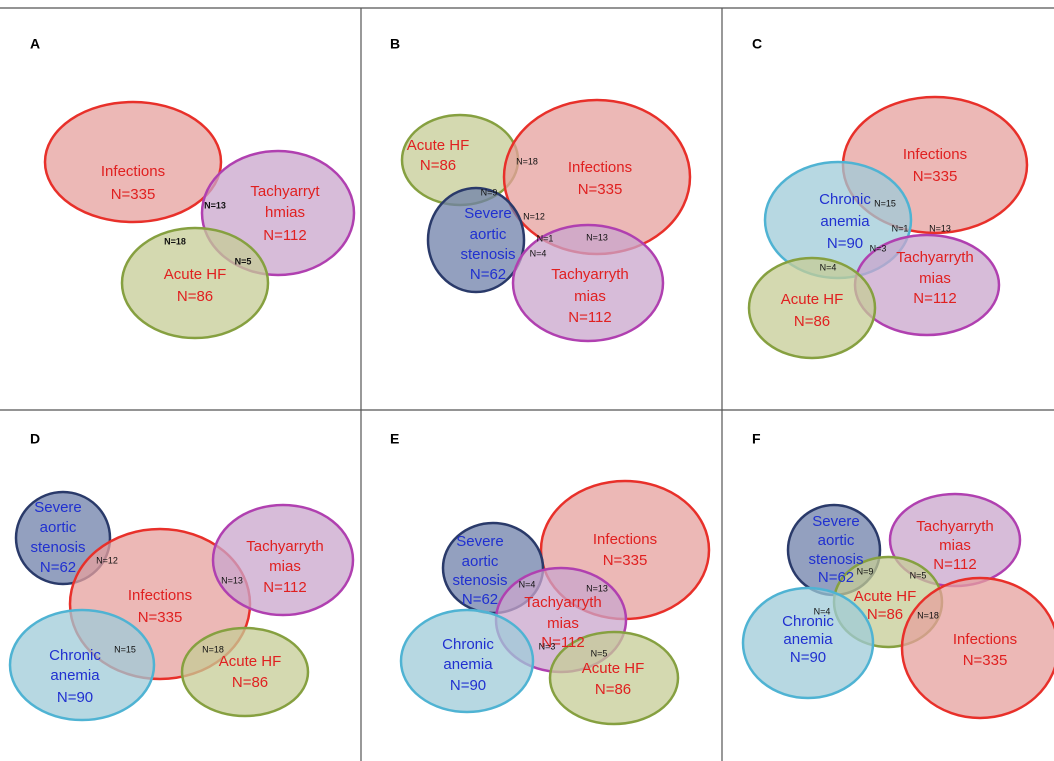 Image resolution: width=1054 pixels, height=761 pixels. I want to click on set-label: Tachyarryt, so click(285, 191).